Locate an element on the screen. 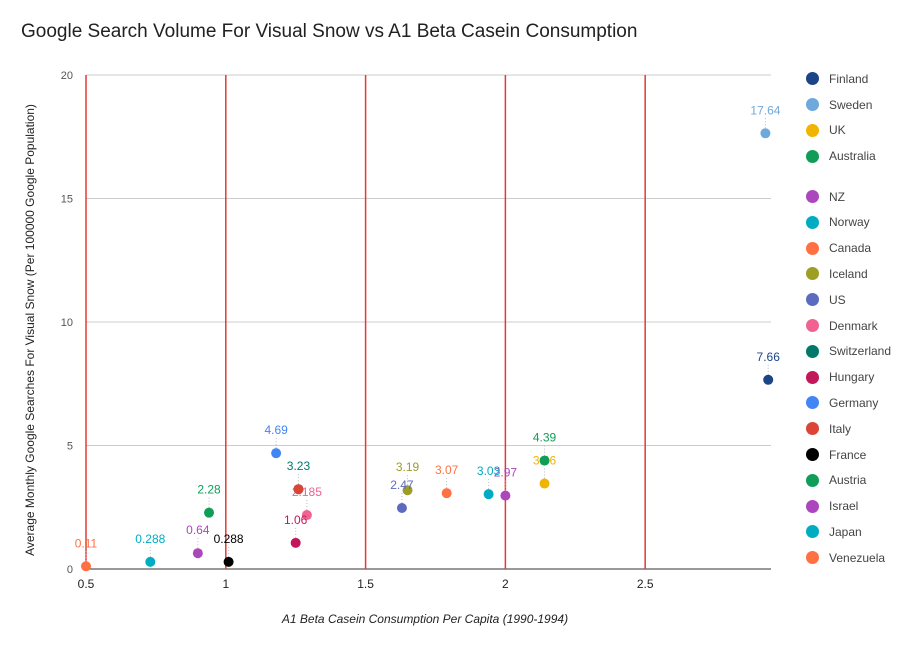 This screenshot has width=910, height=648. legend-item: Australia is located at coordinates (848, 156).